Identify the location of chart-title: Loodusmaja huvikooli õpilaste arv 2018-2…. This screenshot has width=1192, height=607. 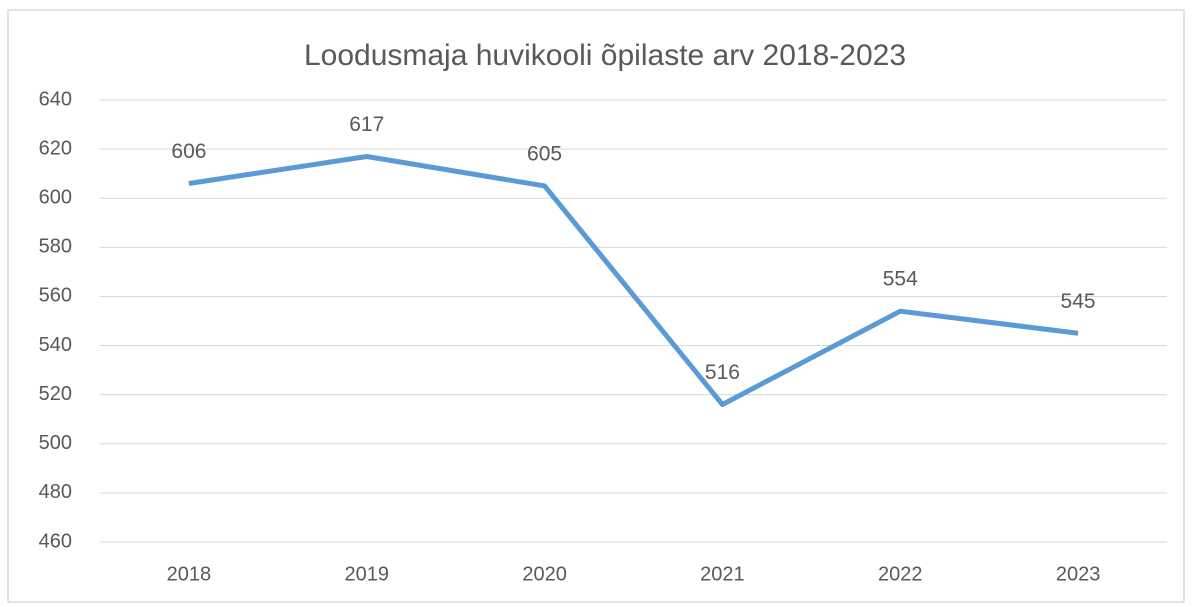
(605, 55).